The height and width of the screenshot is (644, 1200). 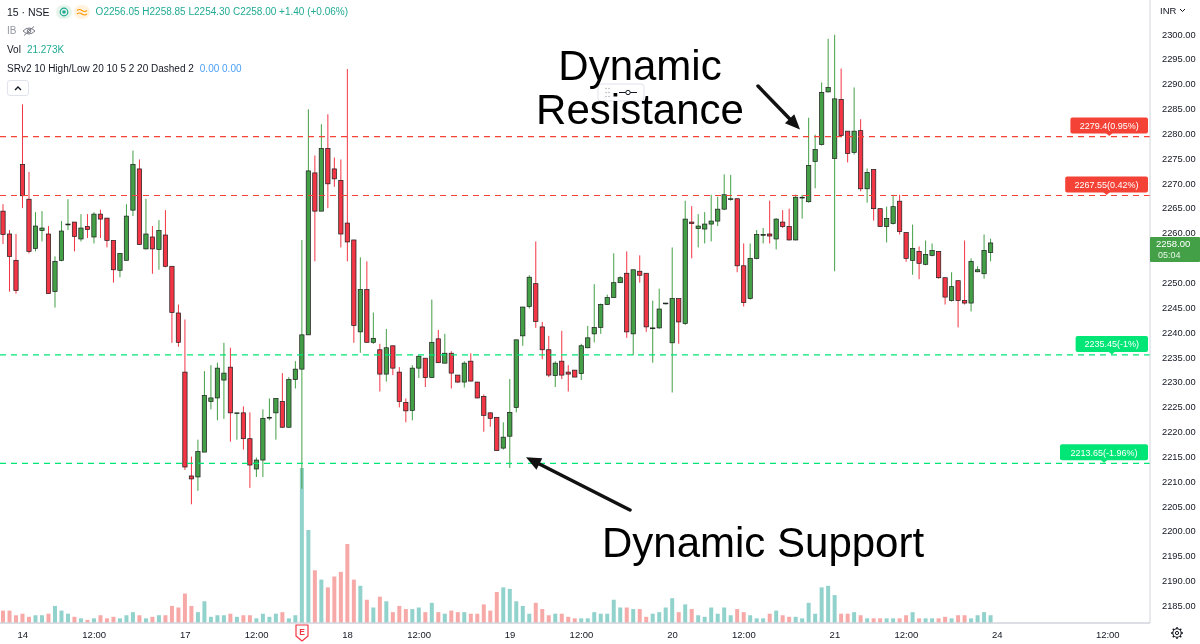 What do you see at coordinates (28, 12) in the screenshot?
I see `text: 15 · NSE` at bounding box center [28, 12].